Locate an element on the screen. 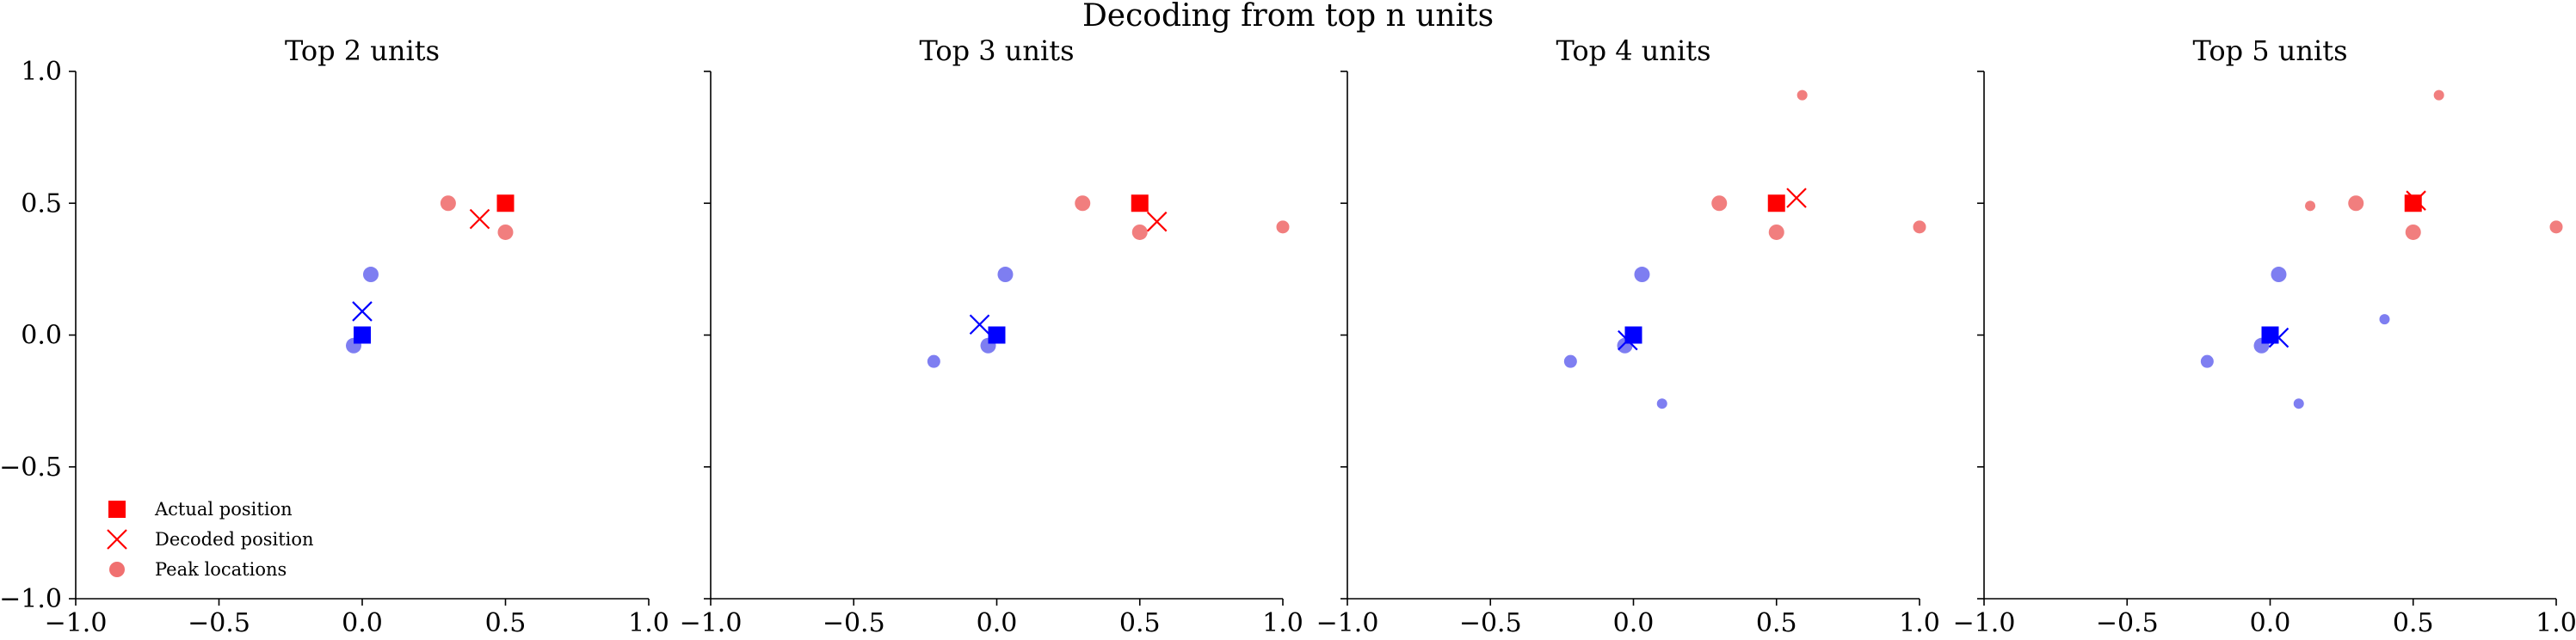 This screenshot has height=640, width=2576. legend-label: Peak locations is located at coordinates (221, 569).